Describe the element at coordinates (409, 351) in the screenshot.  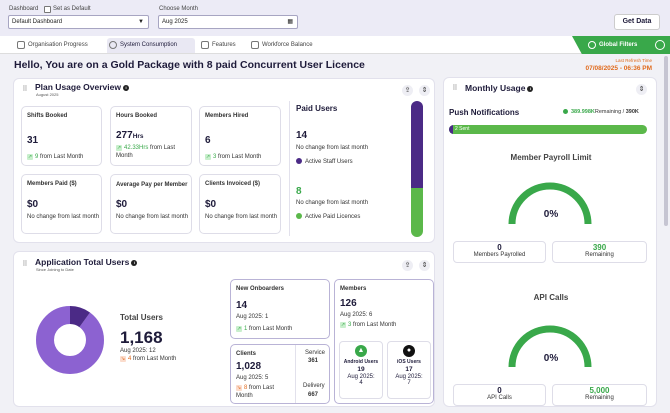
I see `apple-icon: ●` at that location.